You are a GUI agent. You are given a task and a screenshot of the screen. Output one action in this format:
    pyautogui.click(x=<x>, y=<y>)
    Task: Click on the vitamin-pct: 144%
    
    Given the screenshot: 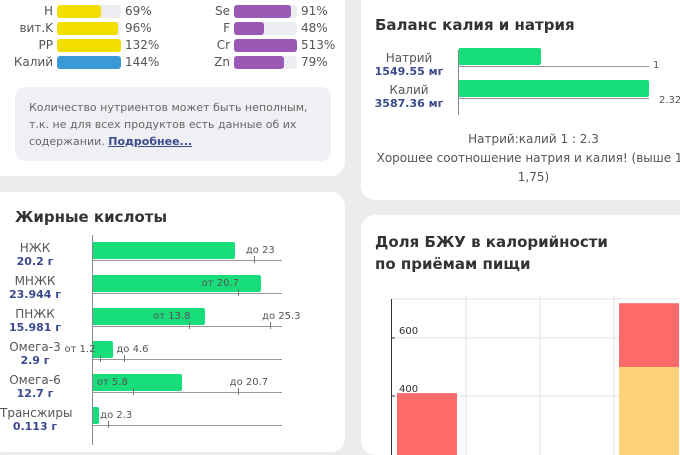 What is the action you would take?
    pyautogui.click(x=142, y=62)
    